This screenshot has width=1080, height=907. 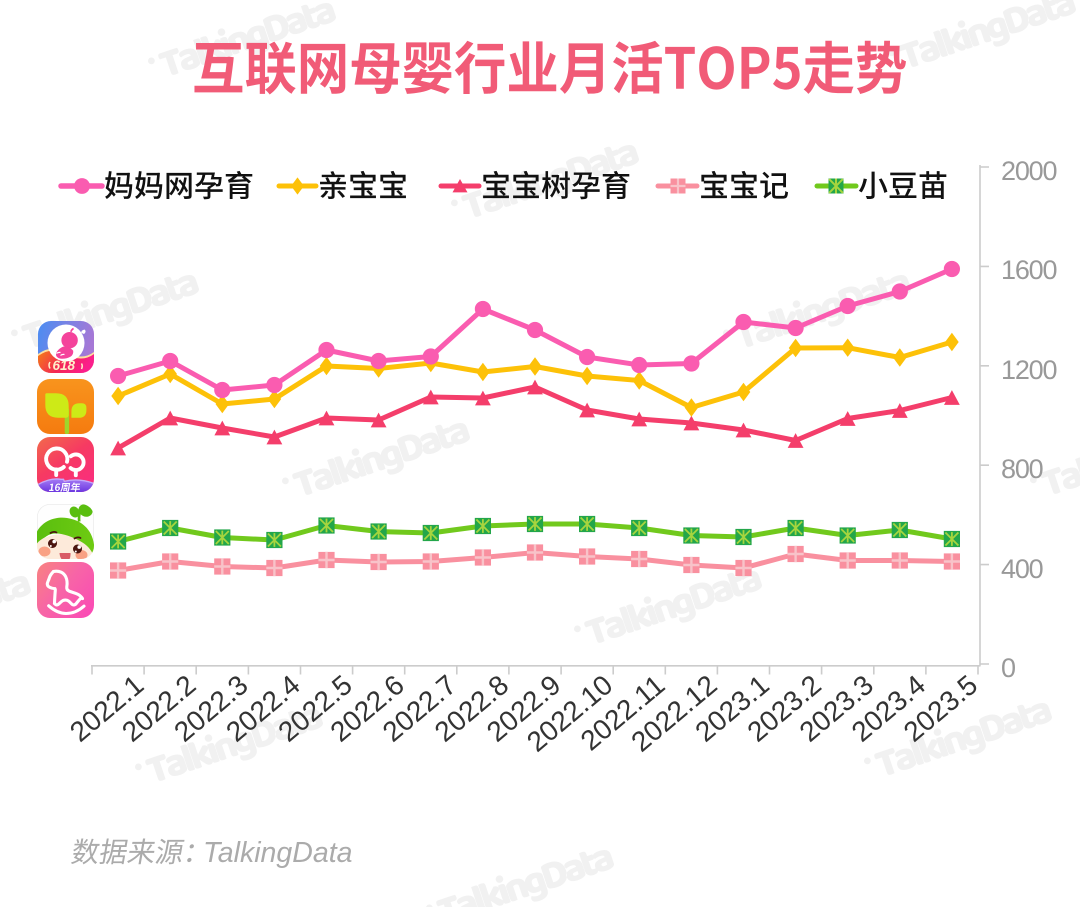 What do you see at coordinates (1028, 370) in the screenshot?
I see `svg-text: 1200` at bounding box center [1028, 370].